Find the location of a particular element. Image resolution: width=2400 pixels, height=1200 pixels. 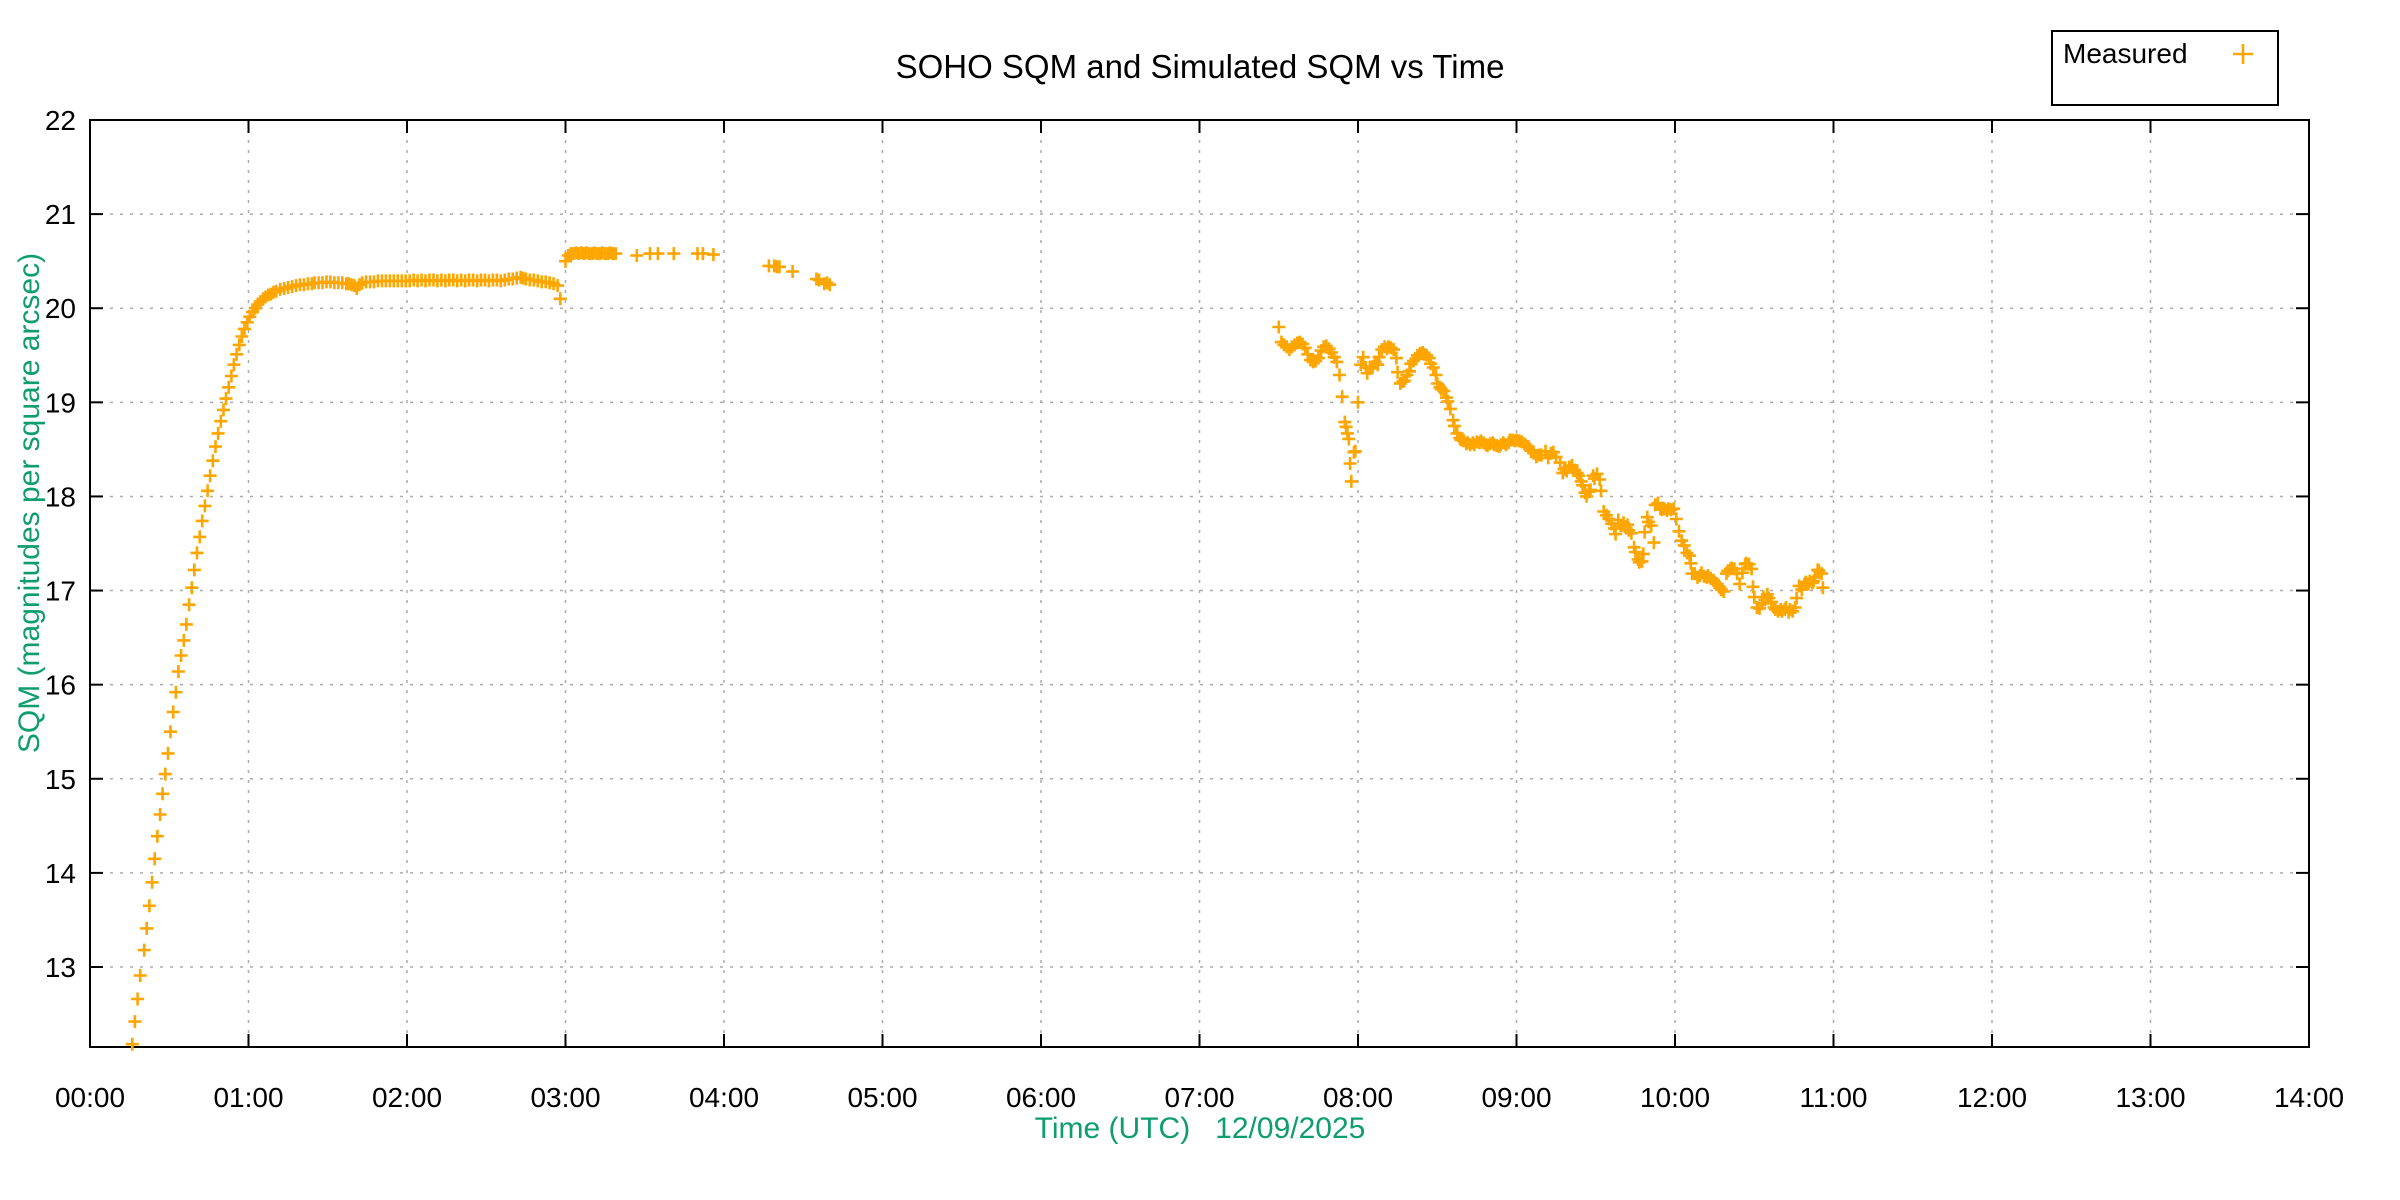

y-tick-label: 21 is located at coordinates (60, 214).